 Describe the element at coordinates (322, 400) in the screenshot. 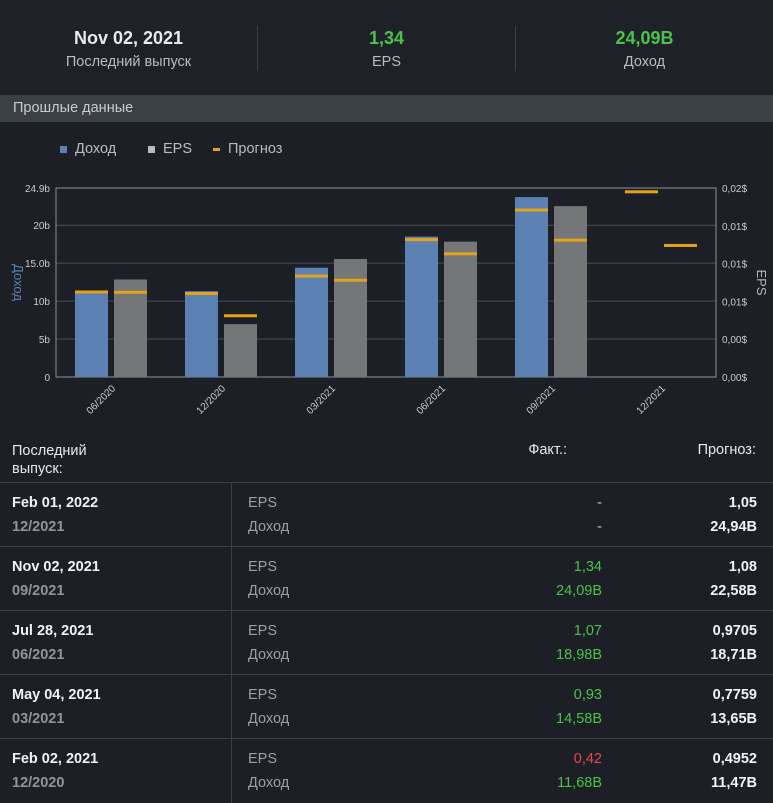

I see `x-tick-label: 03/2021` at that location.